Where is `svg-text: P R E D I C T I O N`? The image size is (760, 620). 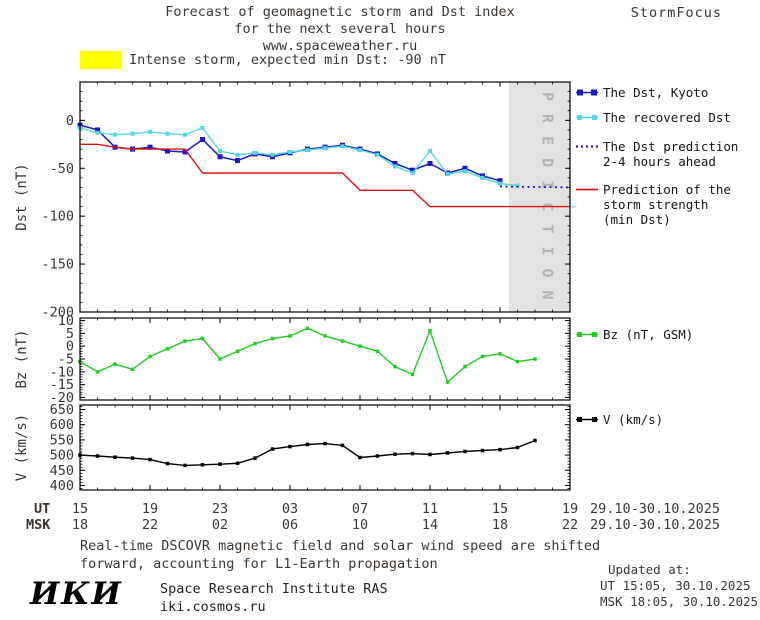 svg-text: P R E D I C T I O N is located at coordinates (547, 197).